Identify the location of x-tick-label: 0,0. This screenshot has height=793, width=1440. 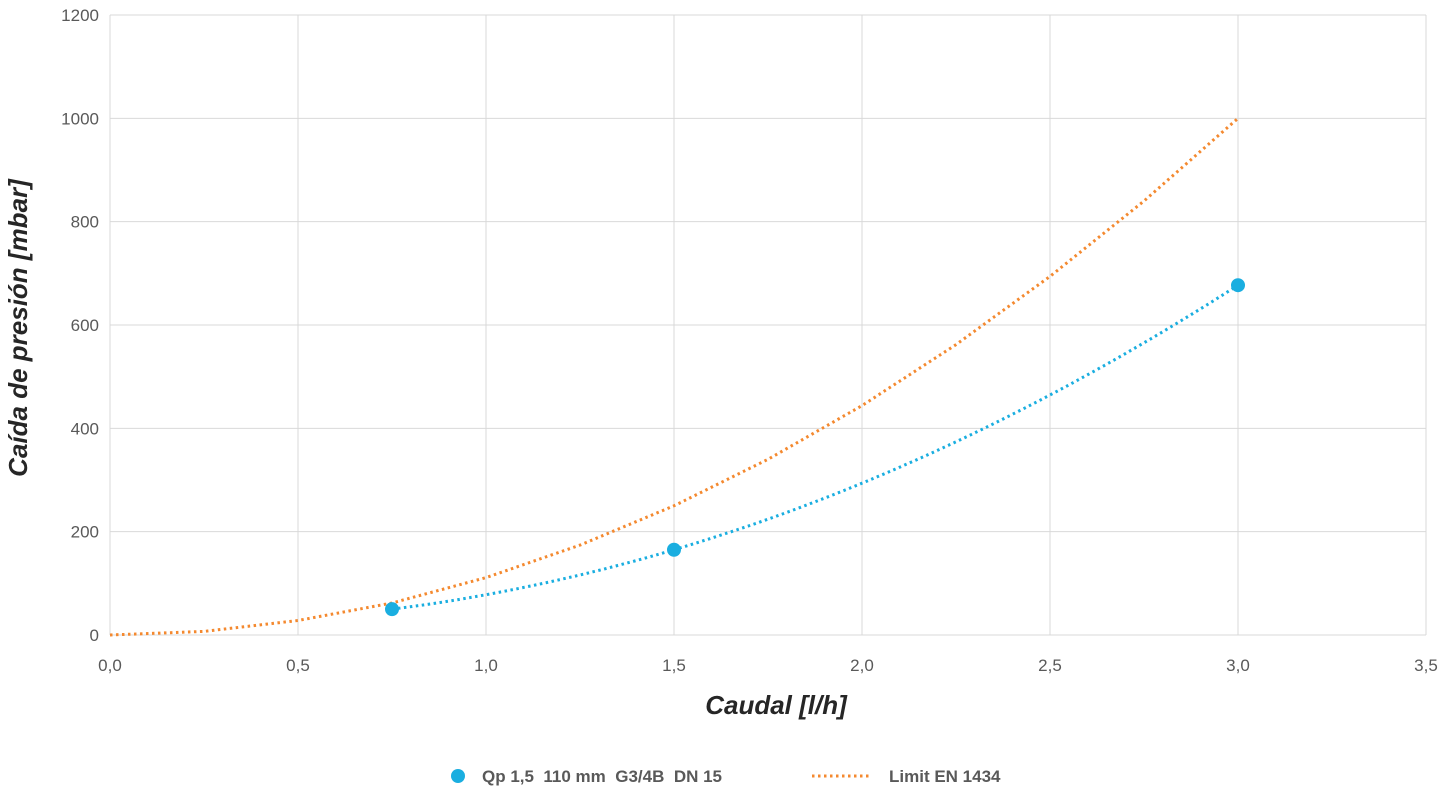
(110, 665).